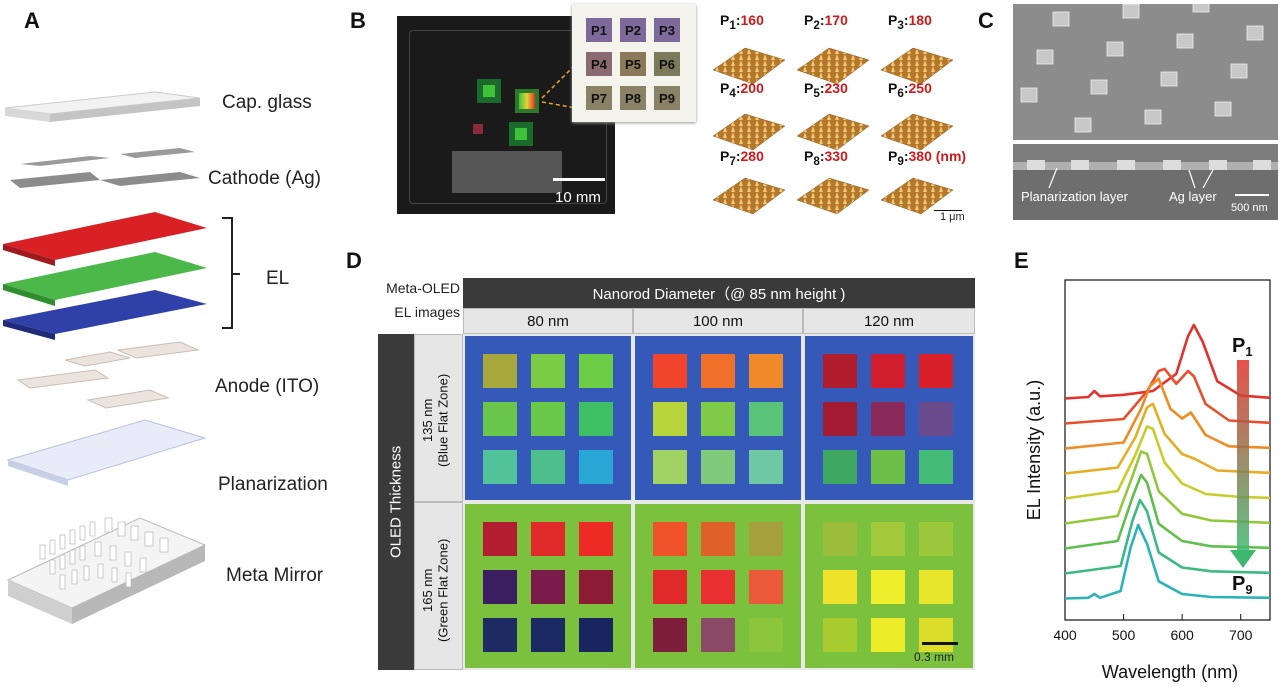 The width and height of the screenshot is (1280, 687). Describe the element at coordinates (358, 20) in the screenshot. I see `panel-label-b: B` at that location.